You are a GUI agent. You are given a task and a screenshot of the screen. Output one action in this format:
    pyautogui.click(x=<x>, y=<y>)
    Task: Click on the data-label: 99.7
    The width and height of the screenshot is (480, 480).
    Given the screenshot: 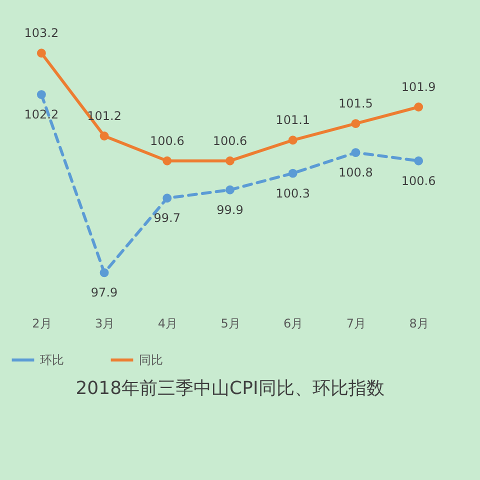 What is the action you would take?
    pyautogui.click(x=167, y=218)
    